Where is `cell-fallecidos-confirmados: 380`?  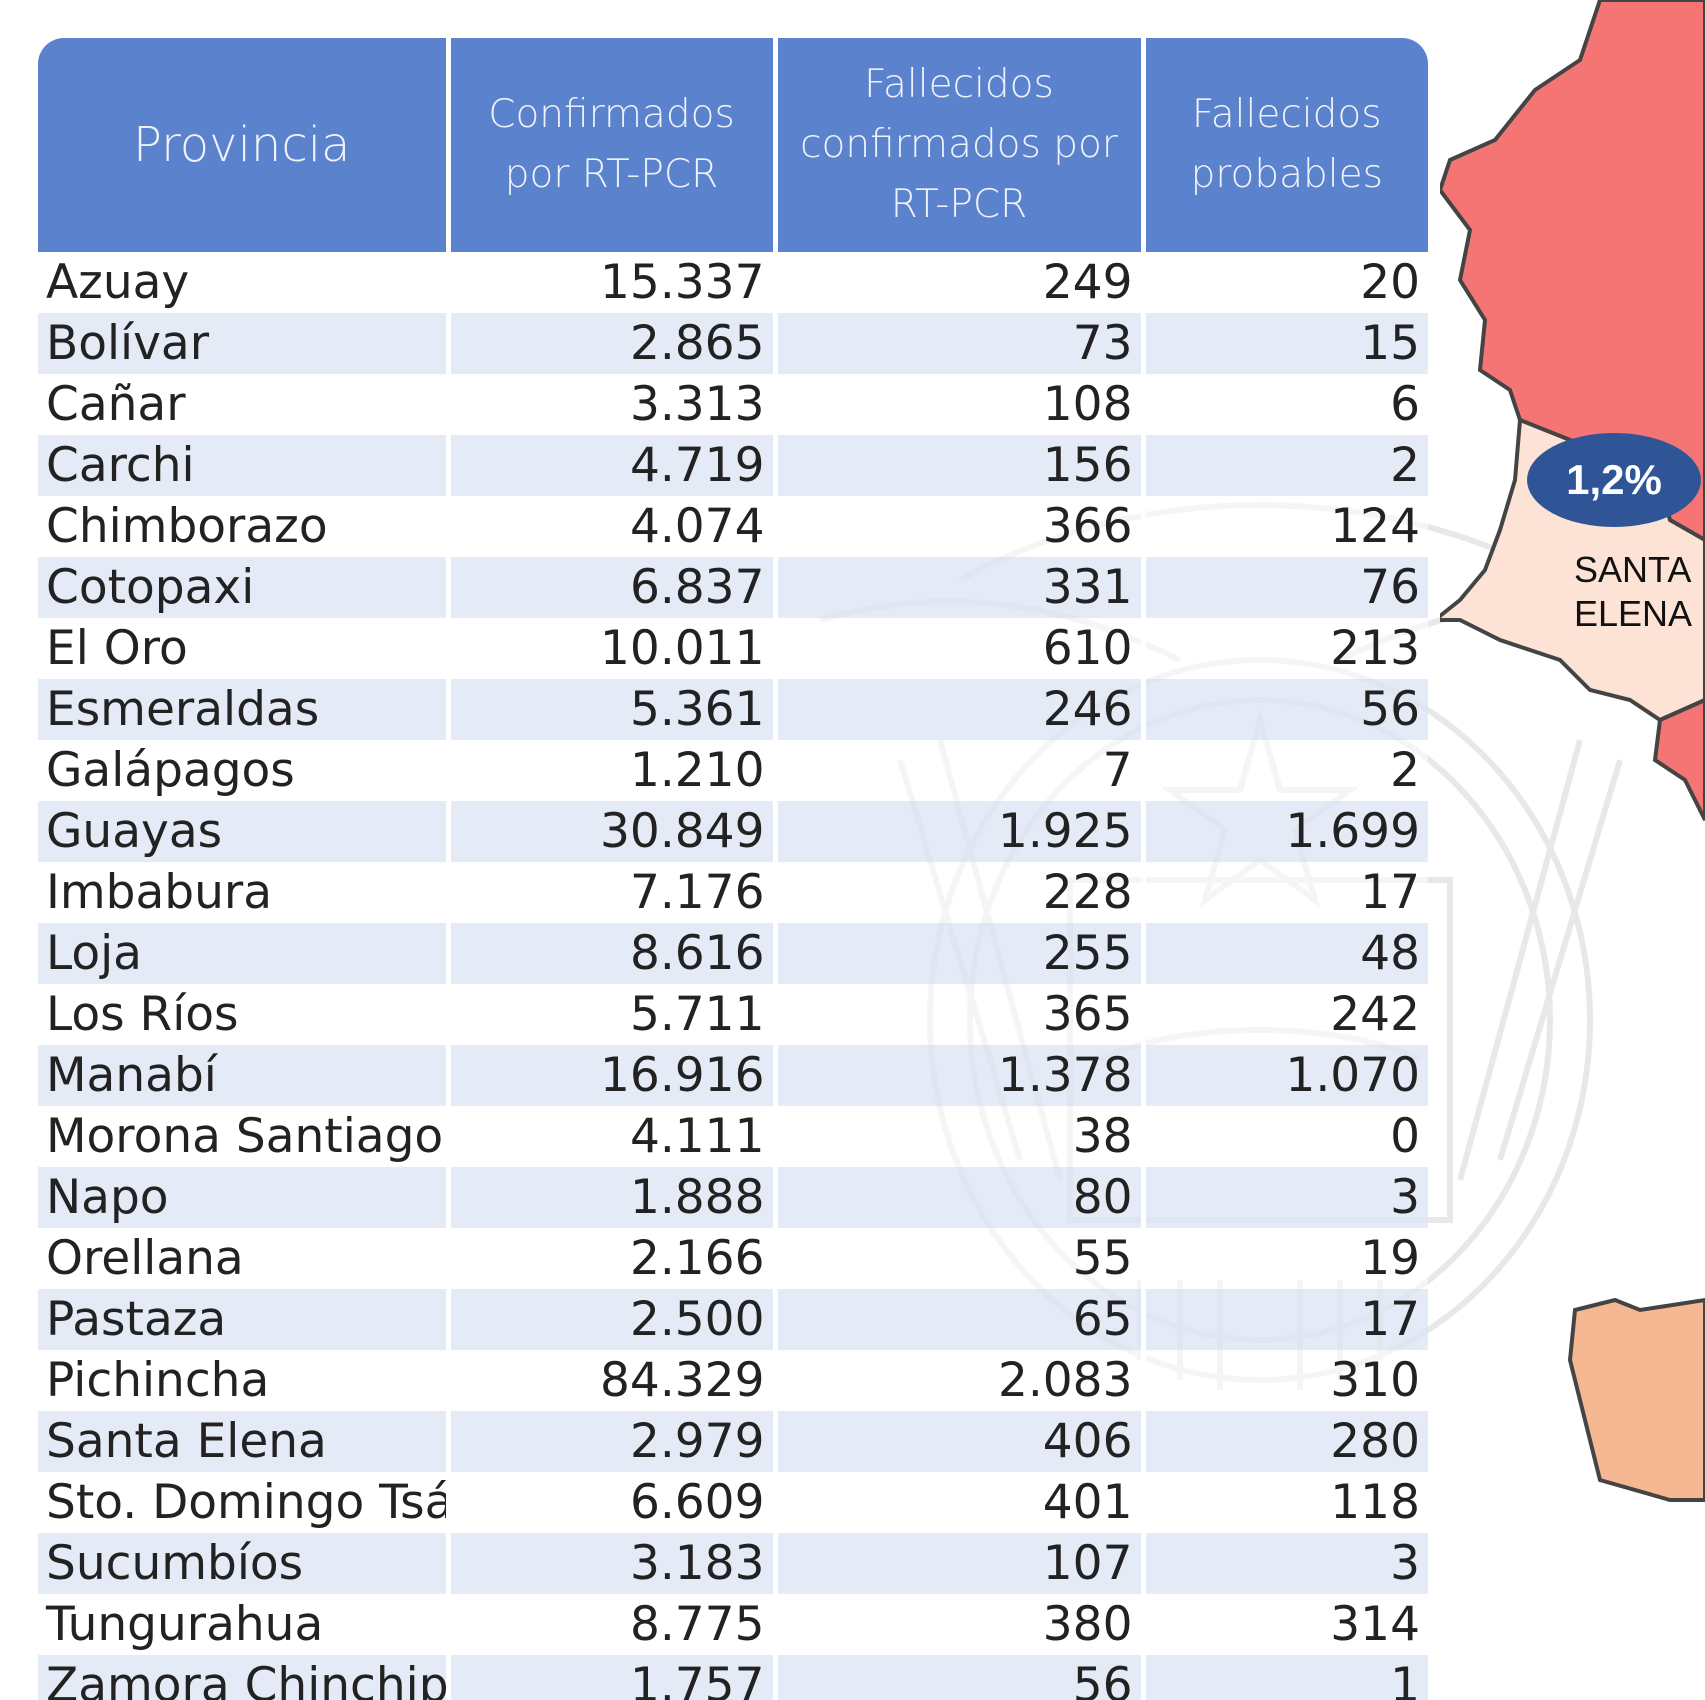
cell-fallecidos-confirmados: 380 is located at coordinates (960, 1624).